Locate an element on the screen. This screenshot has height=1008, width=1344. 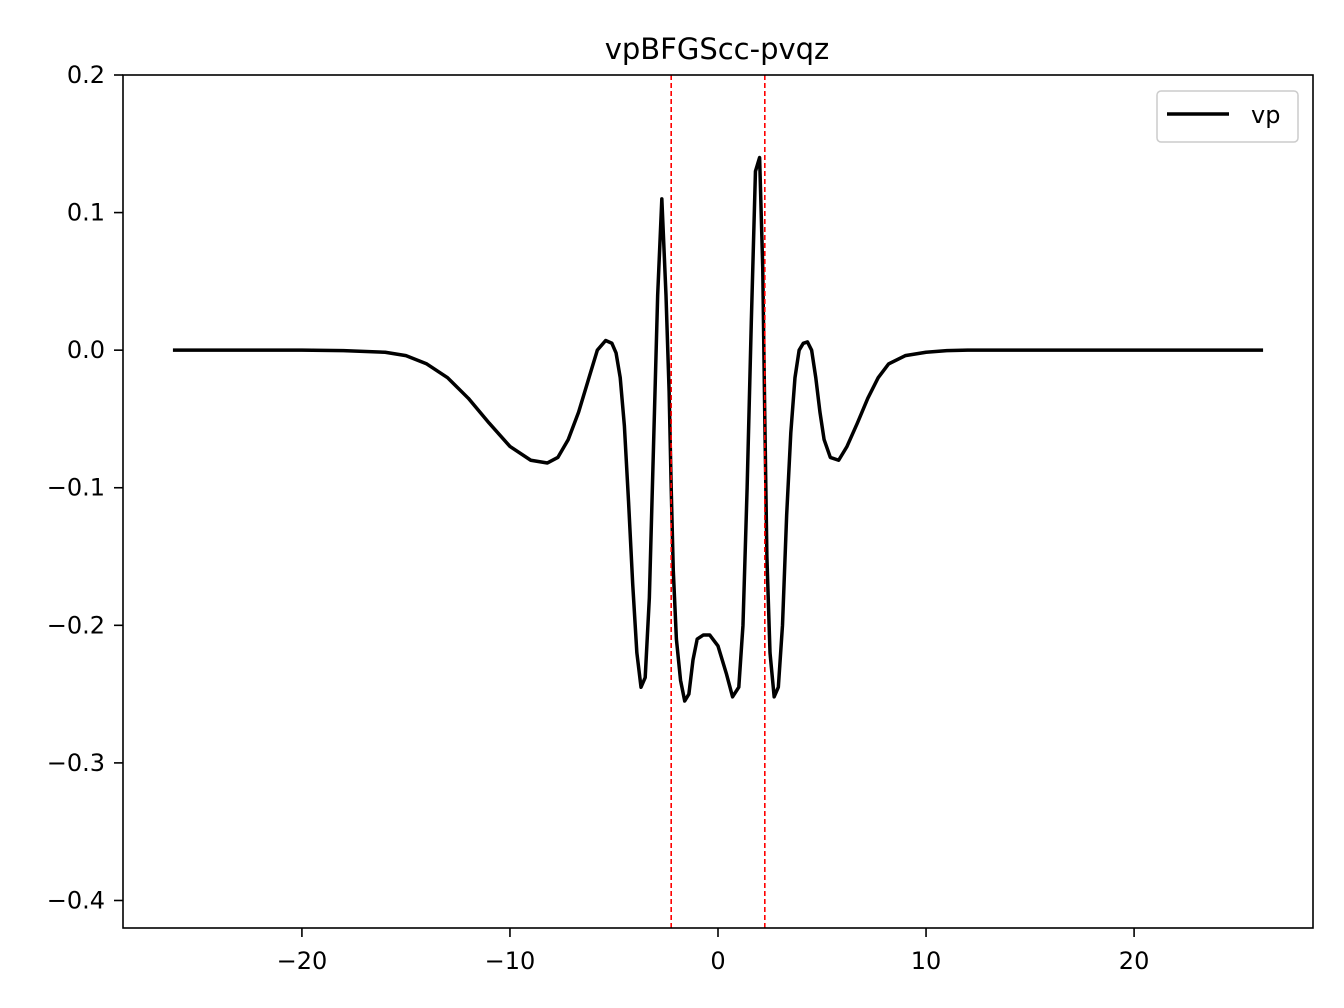
chart-title: vpBFGScc-pvqz is located at coordinates (717, 49).